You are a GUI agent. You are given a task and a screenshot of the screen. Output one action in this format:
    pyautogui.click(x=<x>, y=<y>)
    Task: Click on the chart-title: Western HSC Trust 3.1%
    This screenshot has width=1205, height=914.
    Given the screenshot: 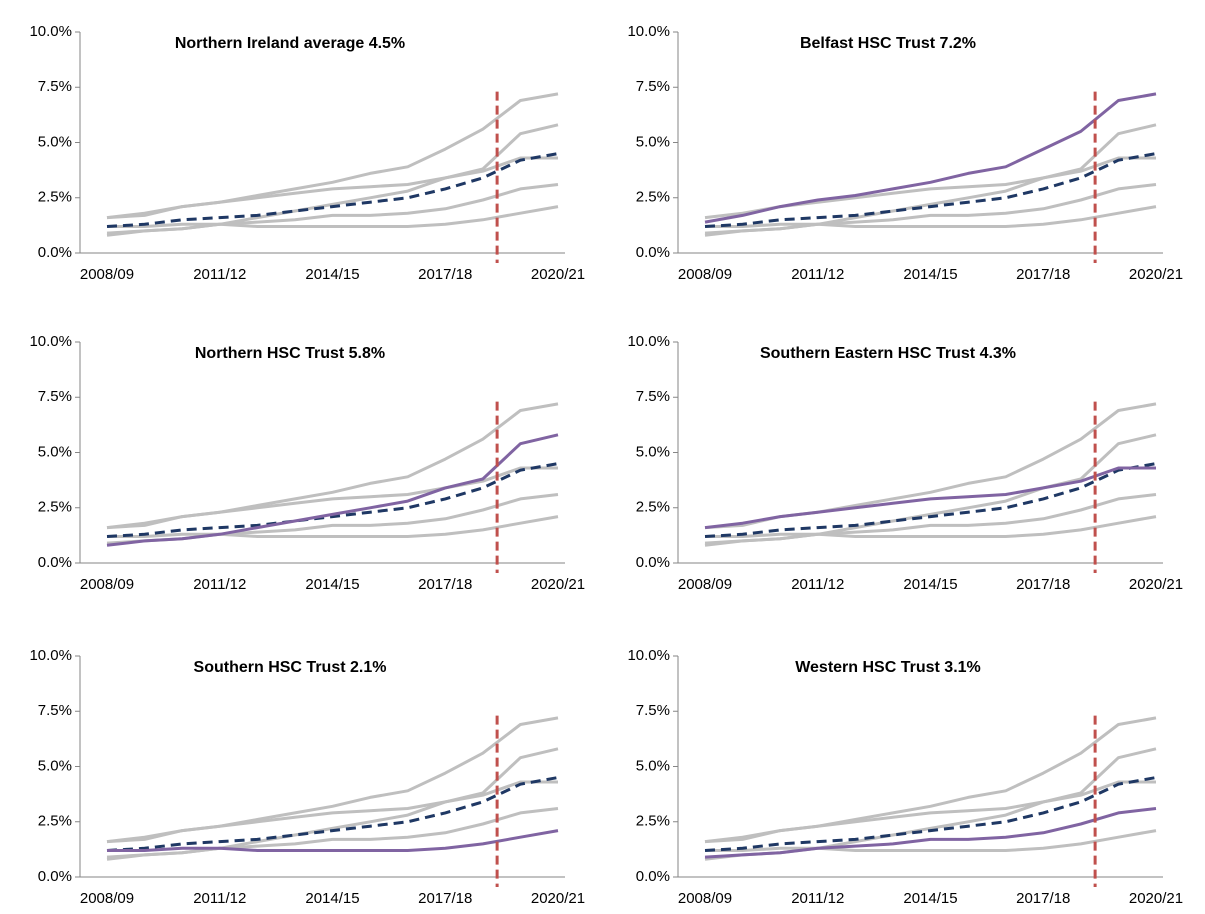 What is the action you would take?
    pyautogui.click(x=888, y=667)
    